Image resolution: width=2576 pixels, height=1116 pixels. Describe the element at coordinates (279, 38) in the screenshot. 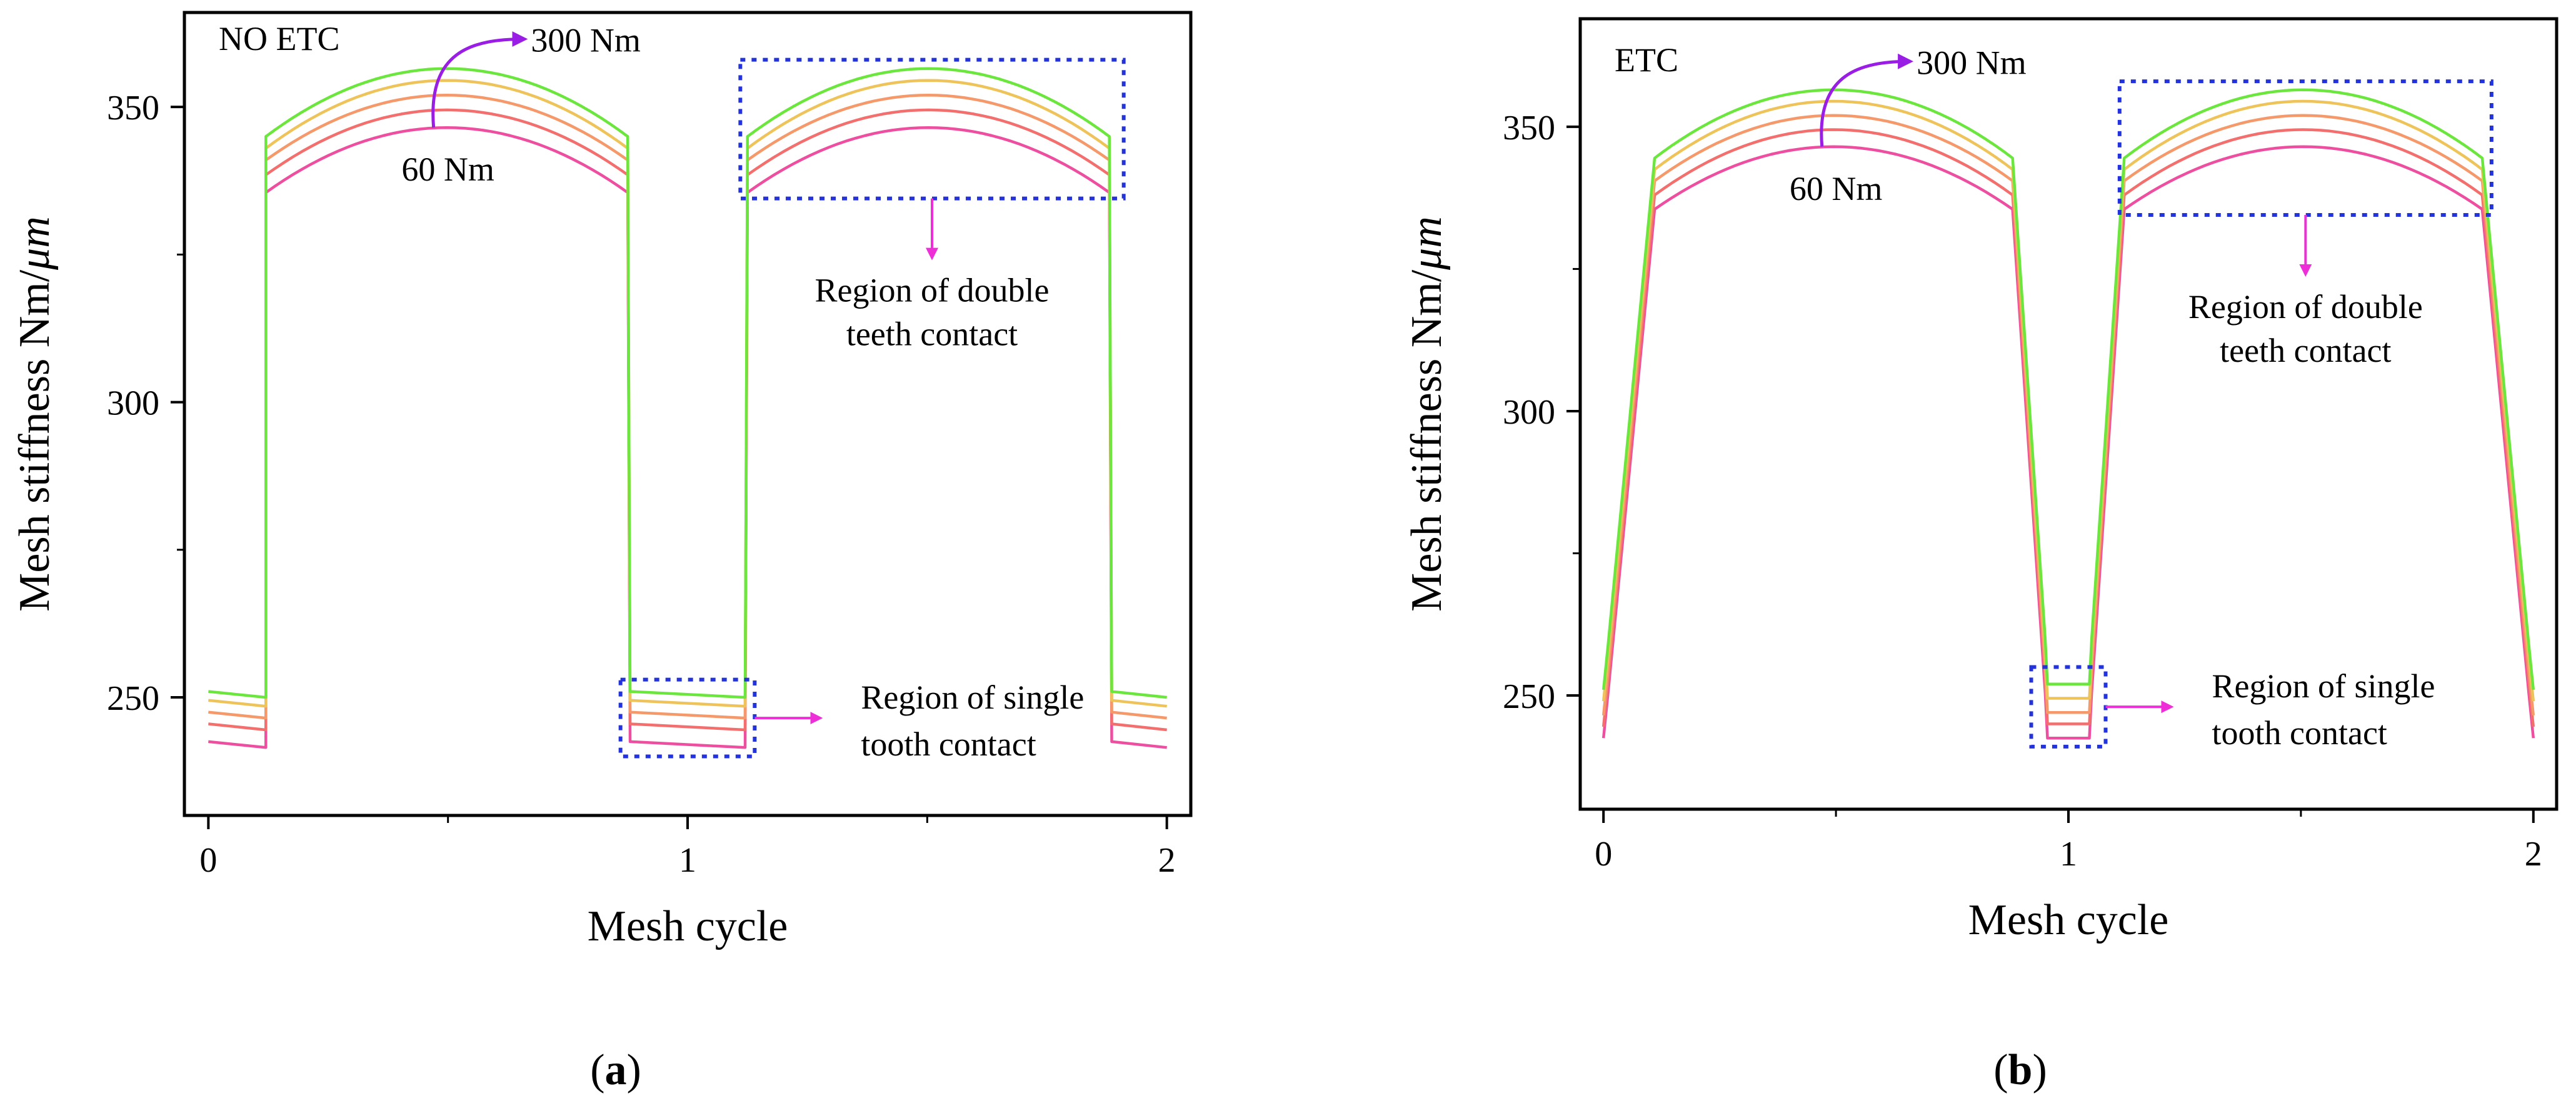

I see `corner-label: NO ETC` at that location.